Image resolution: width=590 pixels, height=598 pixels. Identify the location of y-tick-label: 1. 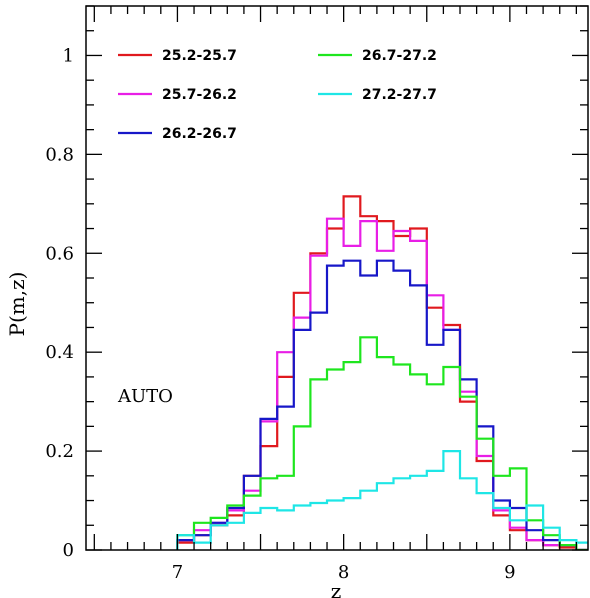
(68, 55).